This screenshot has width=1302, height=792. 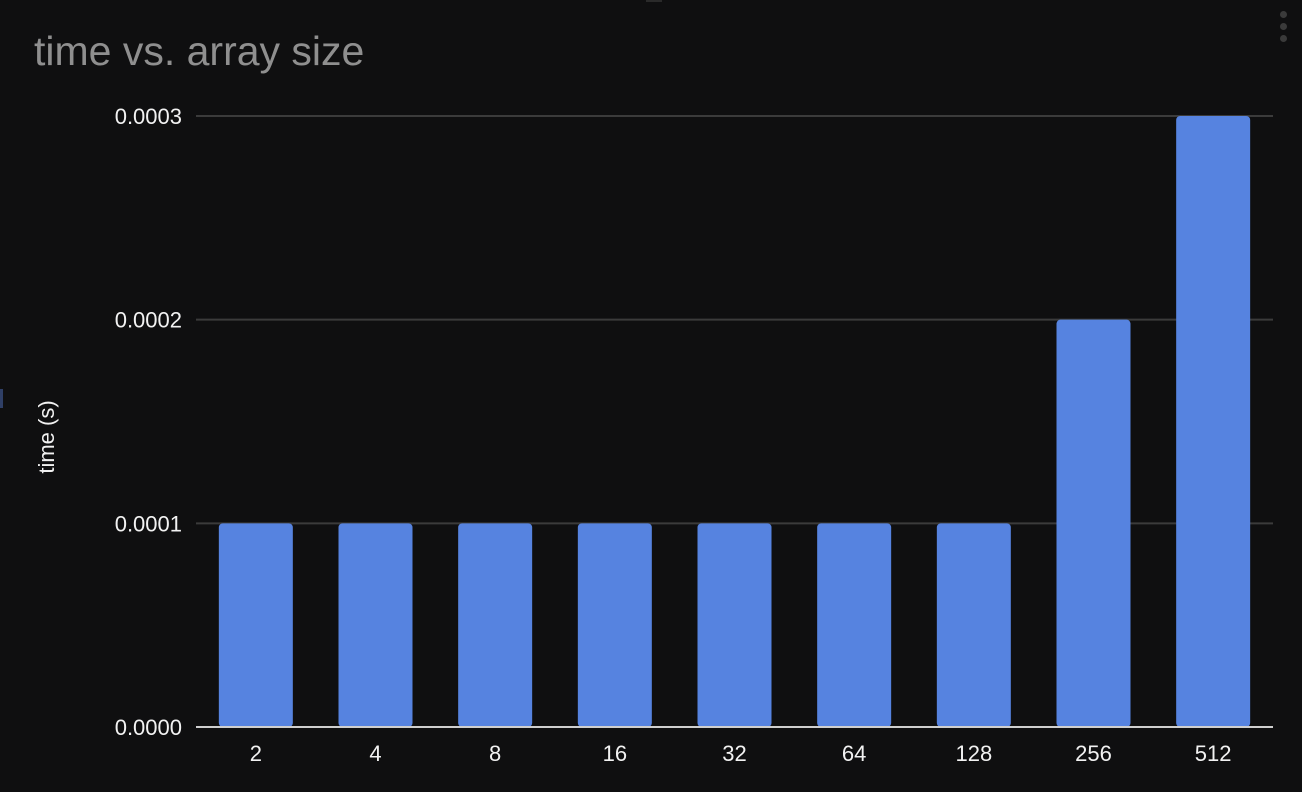 I want to click on y-tick-label: 0.0001, so click(x=148, y=523).